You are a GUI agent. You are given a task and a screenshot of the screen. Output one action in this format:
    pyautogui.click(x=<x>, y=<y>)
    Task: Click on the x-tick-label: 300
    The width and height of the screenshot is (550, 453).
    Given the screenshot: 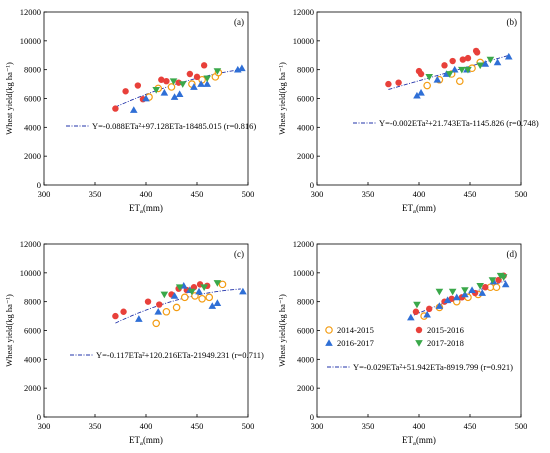 What is the action you would take?
    pyautogui.click(x=317, y=194)
    